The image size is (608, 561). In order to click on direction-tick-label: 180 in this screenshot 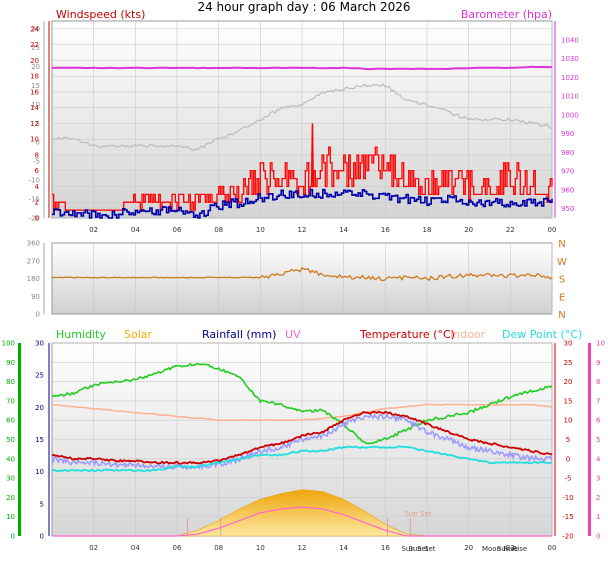, I will do `click(33, 279)`.